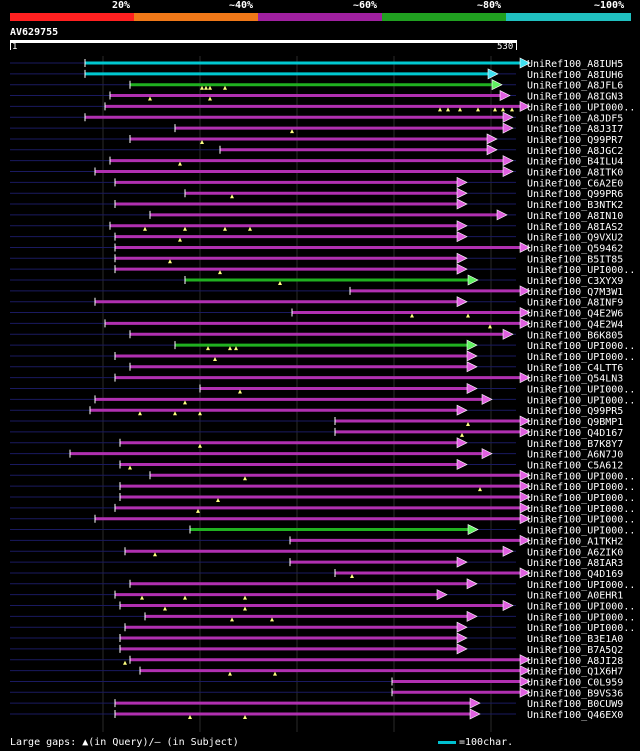  What do you see at coordinates (575, 422) in the screenshot?
I see `hit-name: UniRef100_Q9BMP1` at bounding box center [575, 422].